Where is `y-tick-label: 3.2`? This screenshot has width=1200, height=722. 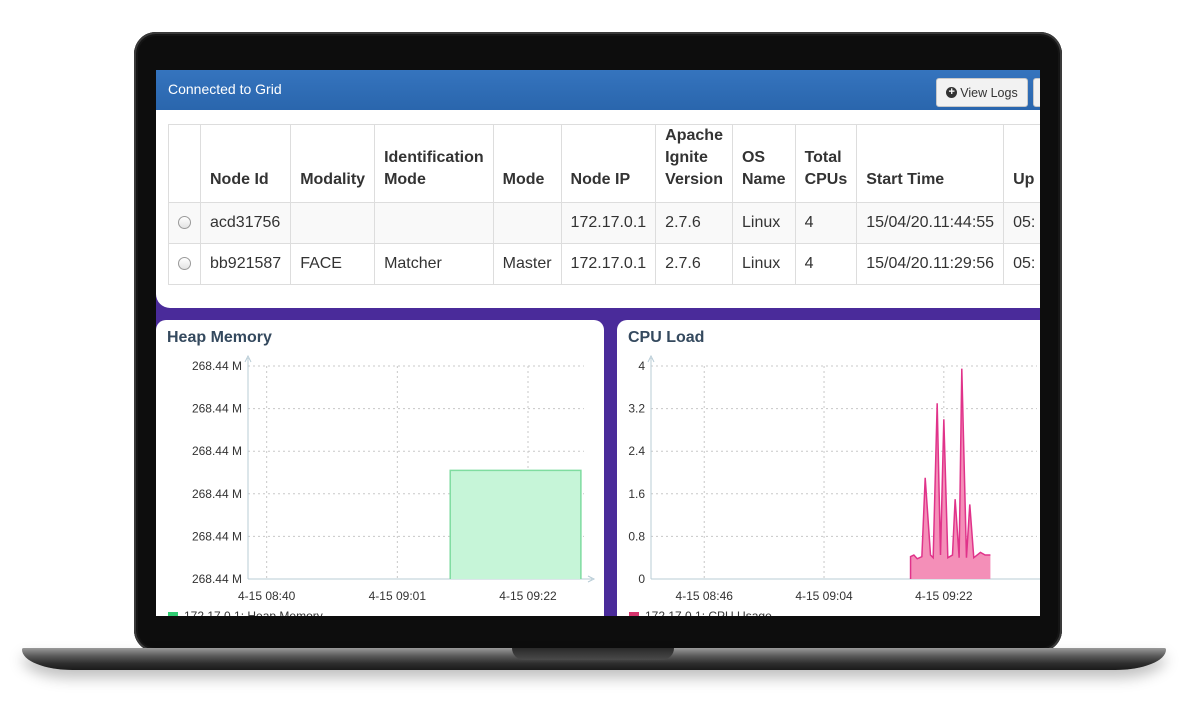 y-tick-label: 3.2 is located at coordinates (636, 409).